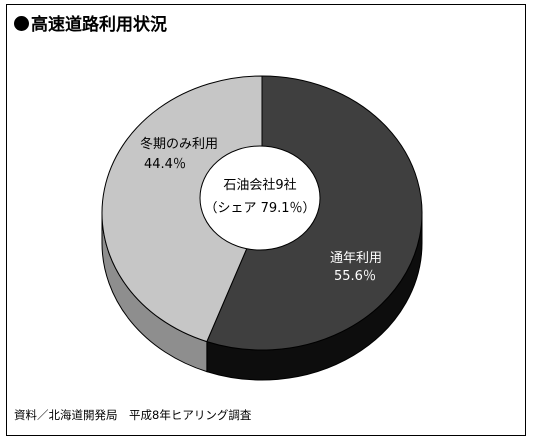 This screenshot has width=534, height=445. I want to click on bullet-icon, so click(21, 23).